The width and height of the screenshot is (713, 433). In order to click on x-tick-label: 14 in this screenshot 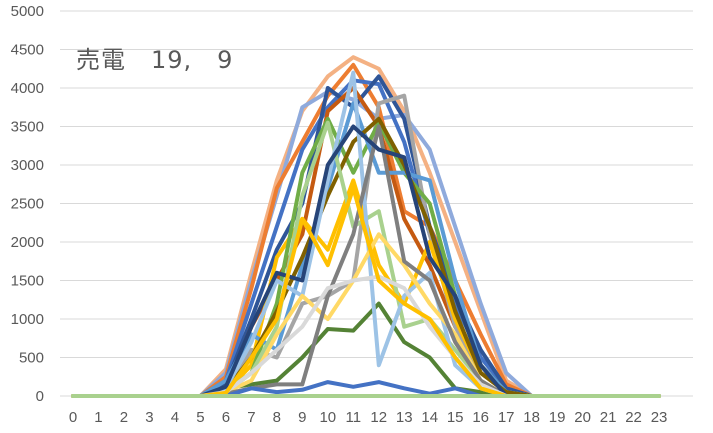, I will do `click(429, 417)`.